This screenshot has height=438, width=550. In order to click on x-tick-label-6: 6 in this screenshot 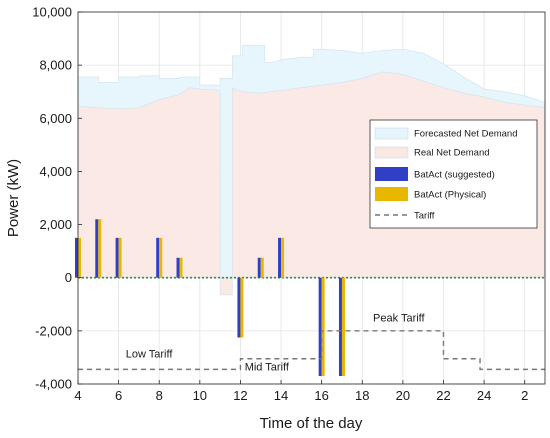, I will do `click(118, 395)`.